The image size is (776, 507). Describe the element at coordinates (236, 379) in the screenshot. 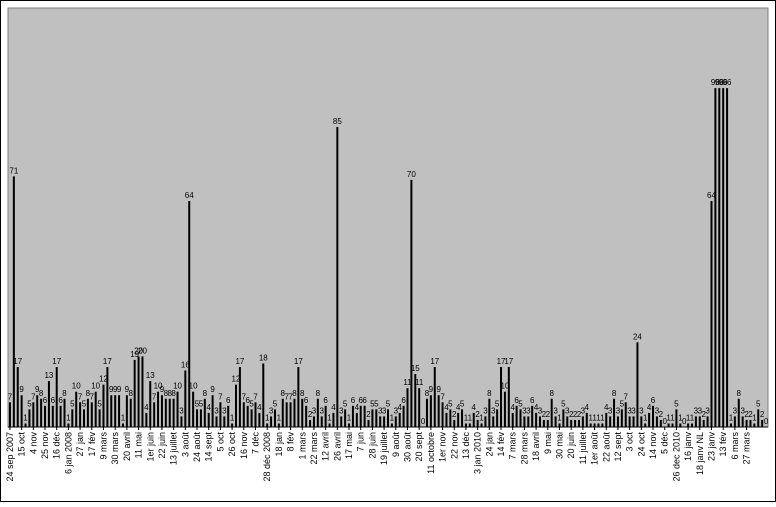

I see `data-label: 12` at that location.